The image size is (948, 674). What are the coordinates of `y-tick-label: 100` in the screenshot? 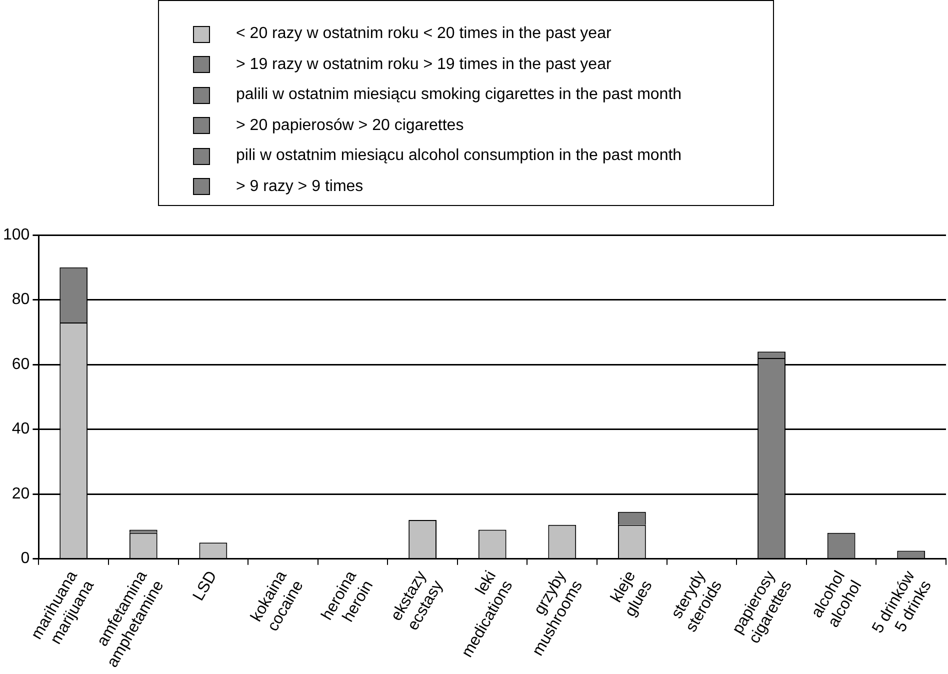 It's located at (16, 235).